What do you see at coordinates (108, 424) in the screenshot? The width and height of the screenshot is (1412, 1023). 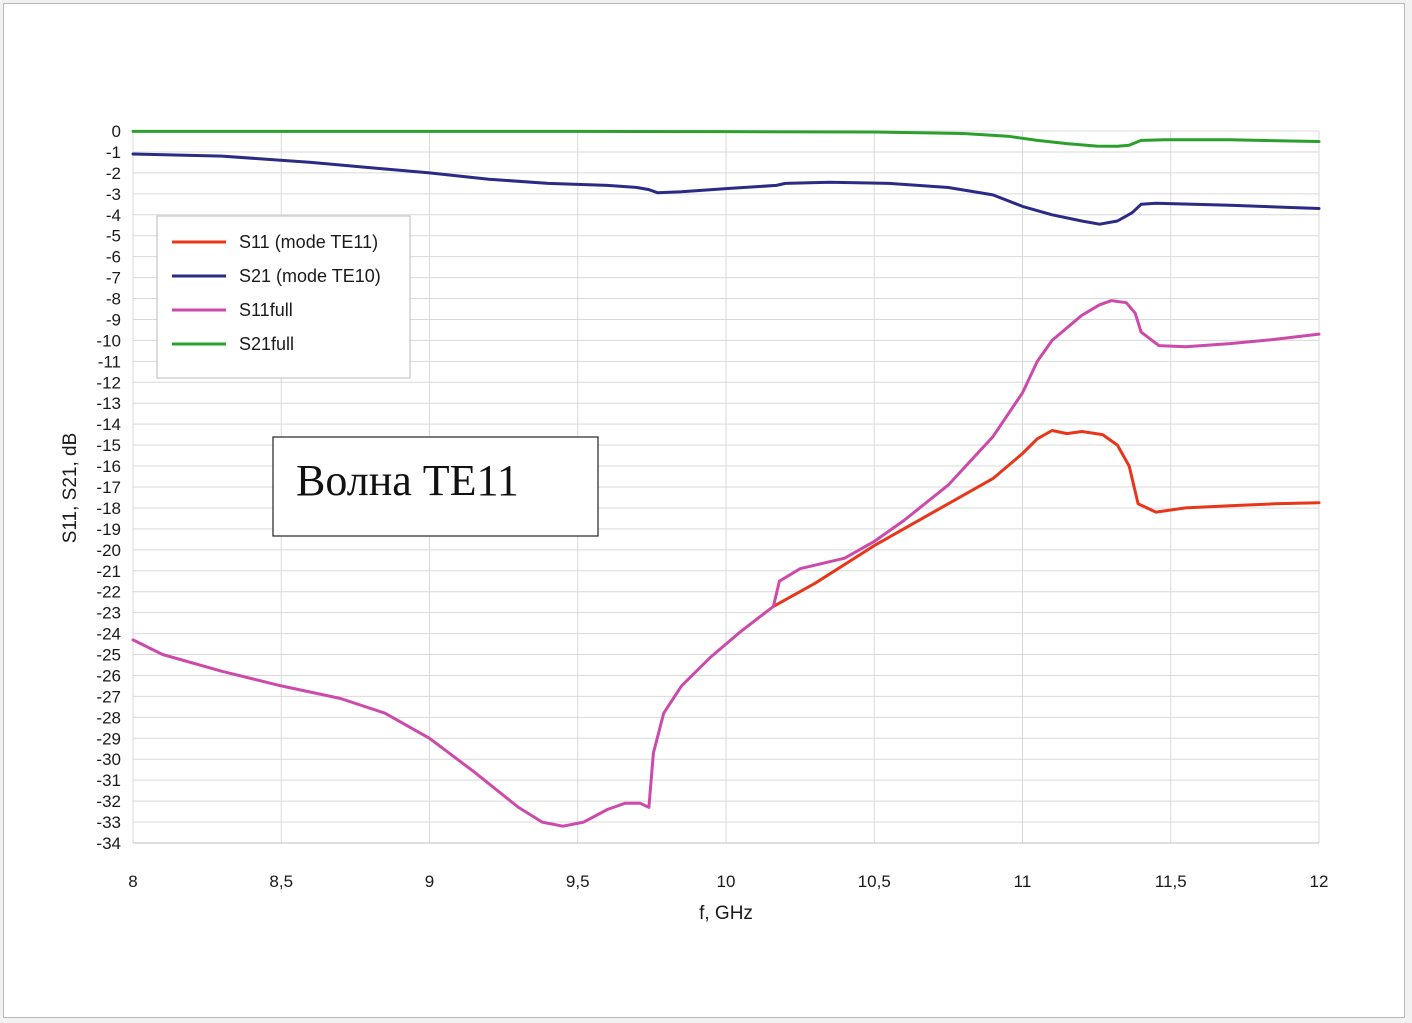 I see `y-tick-label: -14` at bounding box center [108, 424].